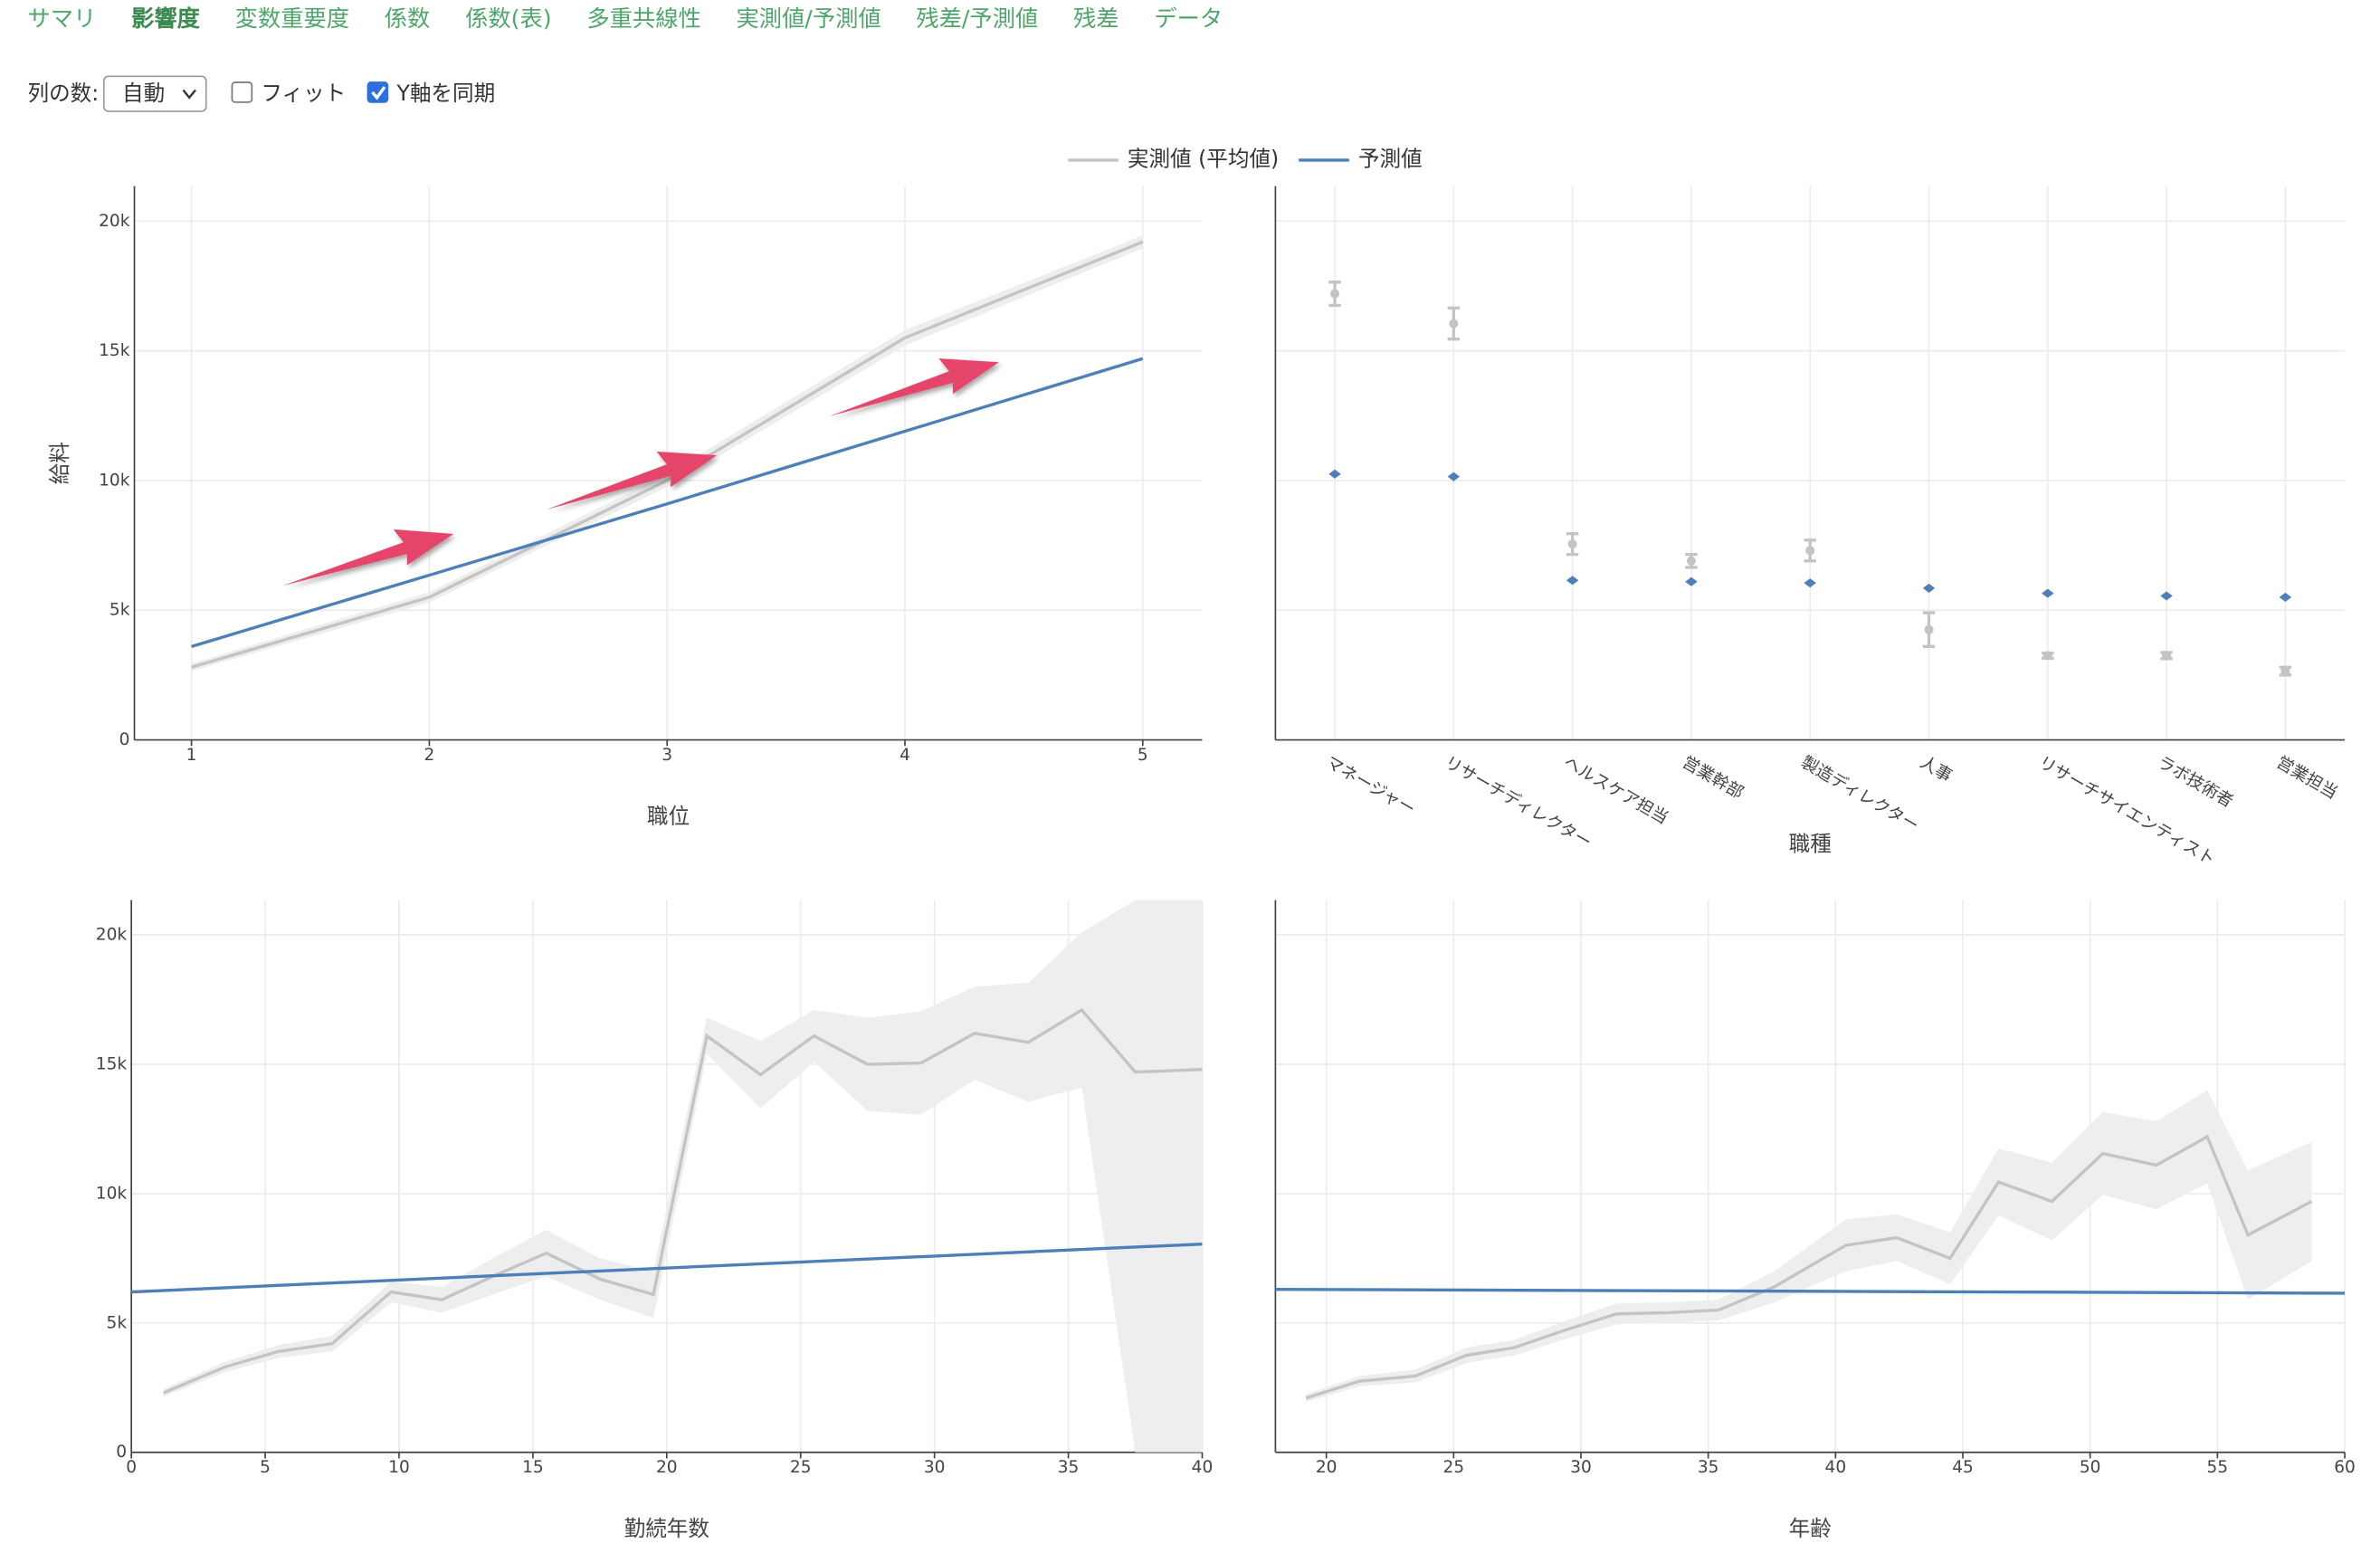 The image size is (2380, 1553). What do you see at coordinates (668, 816) in the screenshot?
I see `x-axis-label: 職位` at bounding box center [668, 816].